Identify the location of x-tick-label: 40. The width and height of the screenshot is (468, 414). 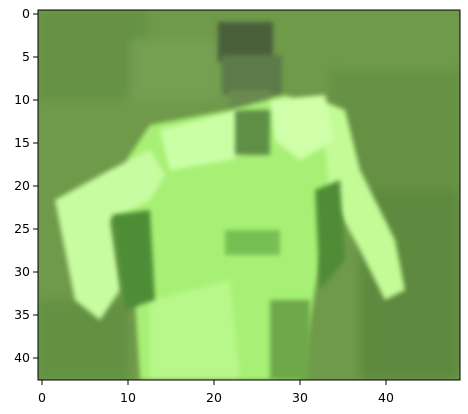
(386, 397).